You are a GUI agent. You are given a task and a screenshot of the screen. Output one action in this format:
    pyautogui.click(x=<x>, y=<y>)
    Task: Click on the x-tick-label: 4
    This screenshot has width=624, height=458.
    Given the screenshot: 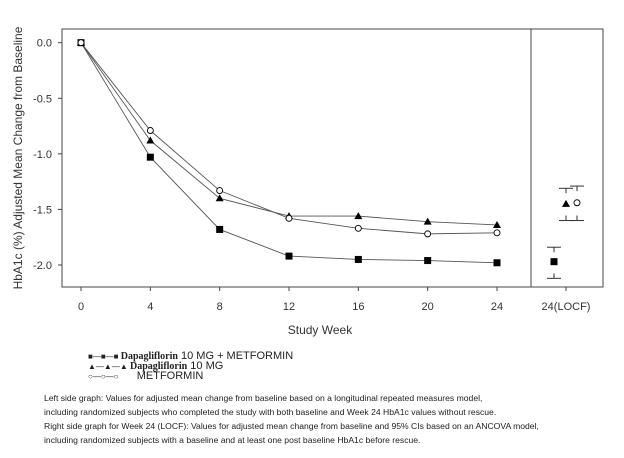 What is the action you would take?
    pyautogui.click(x=150, y=307)
    